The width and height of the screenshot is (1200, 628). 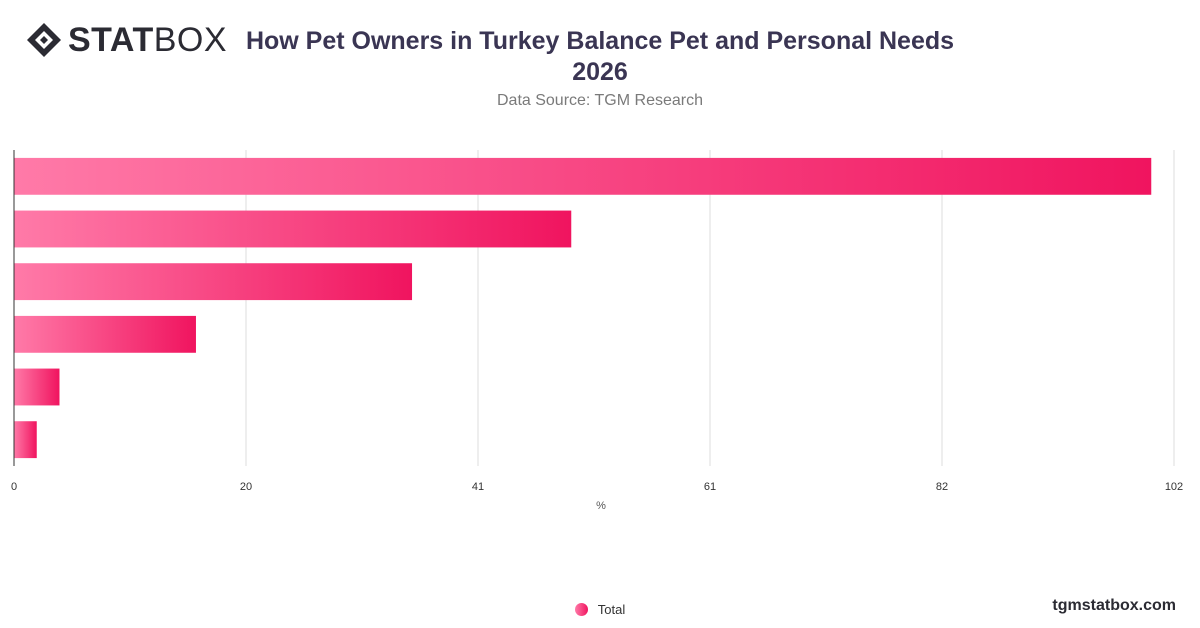 I want to click on x-tick-label: 0, so click(x=14, y=487).